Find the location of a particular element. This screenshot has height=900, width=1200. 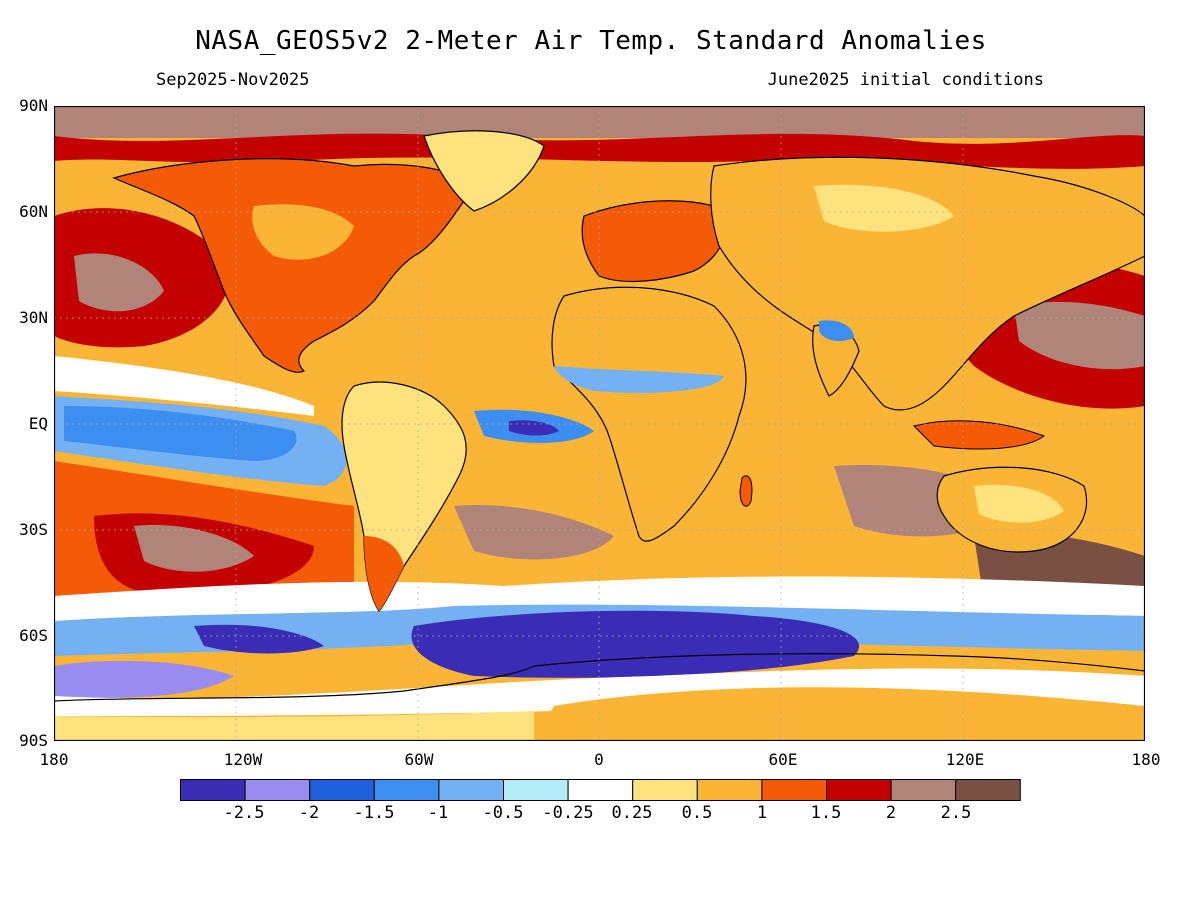

cb-tick-2: -2 is located at coordinates (309, 813).